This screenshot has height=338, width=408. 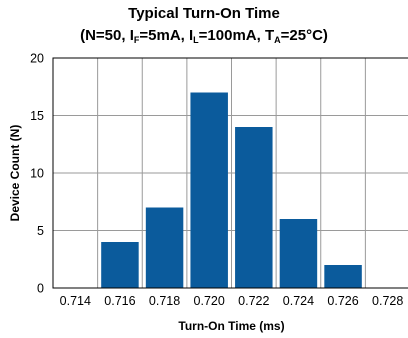 What do you see at coordinates (253, 301) in the screenshot?
I see `x-tick-label: 0.722` at bounding box center [253, 301].